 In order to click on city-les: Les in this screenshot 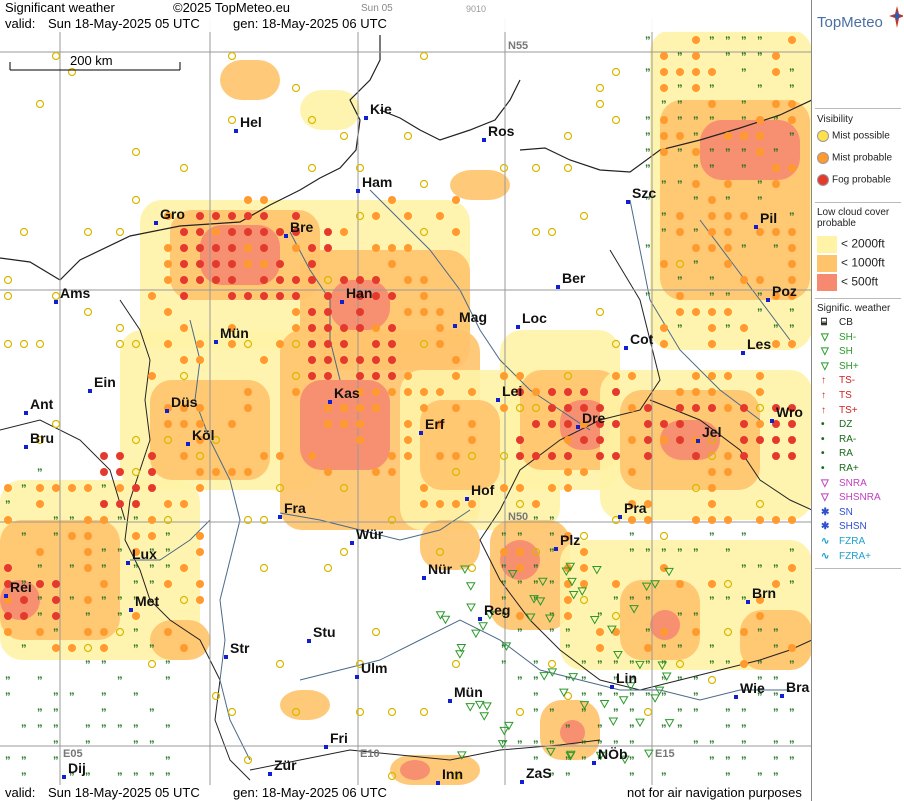, I will do `click(756, 345)`.